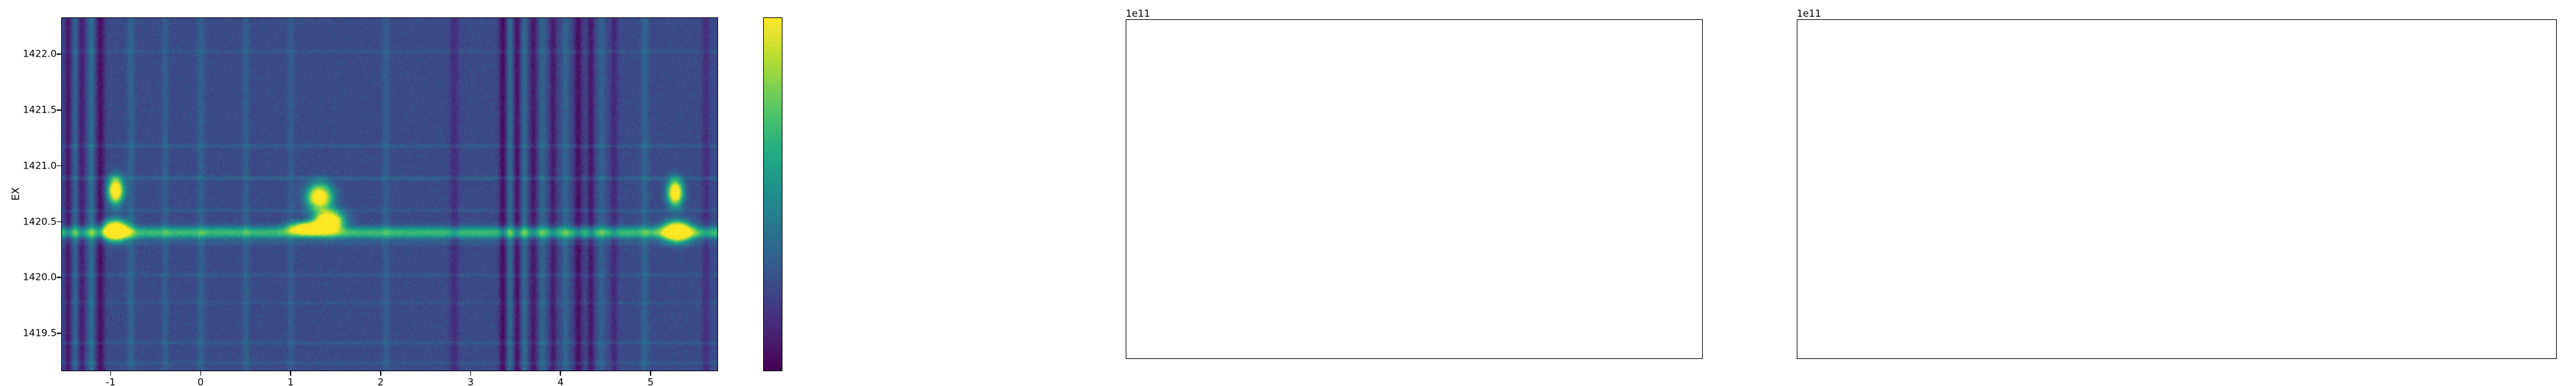 The width and height of the screenshot is (2576, 386). What do you see at coordinates (111, 381) in the screenshot?
I see `xtick-label: -1` at bounding box center [111, 381].